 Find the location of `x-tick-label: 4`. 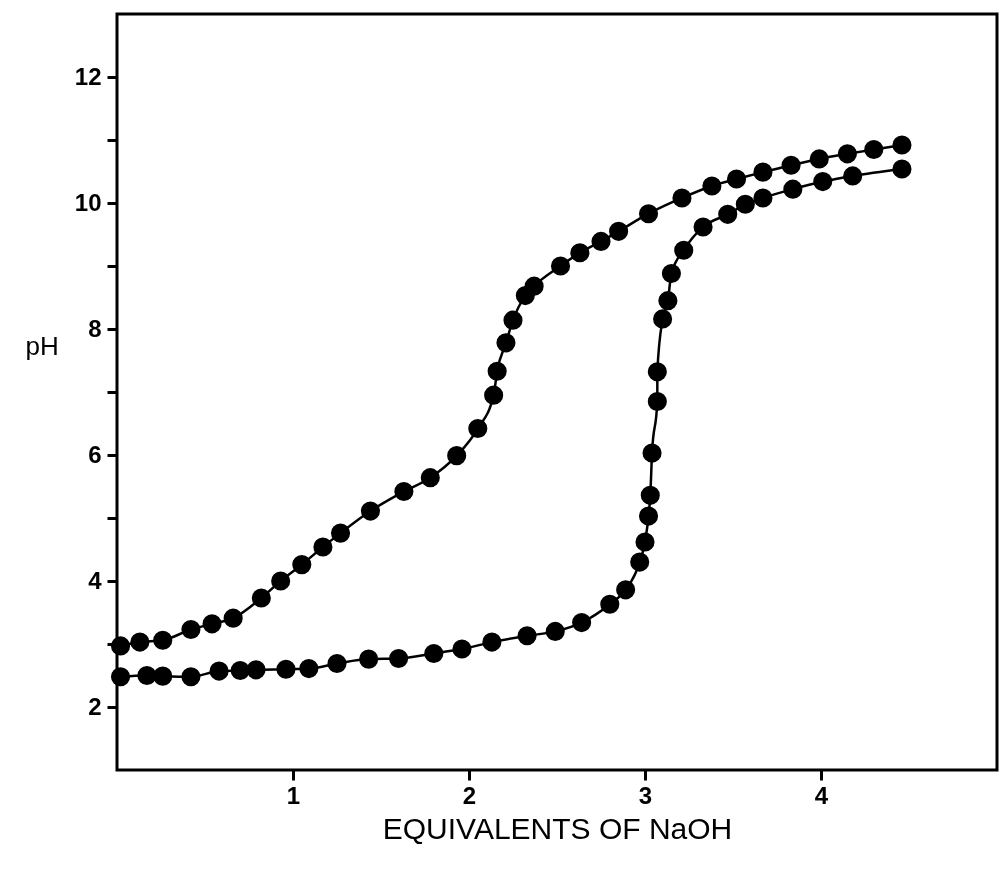

x-tick-label: 4 is located at coordinates (821, 795).